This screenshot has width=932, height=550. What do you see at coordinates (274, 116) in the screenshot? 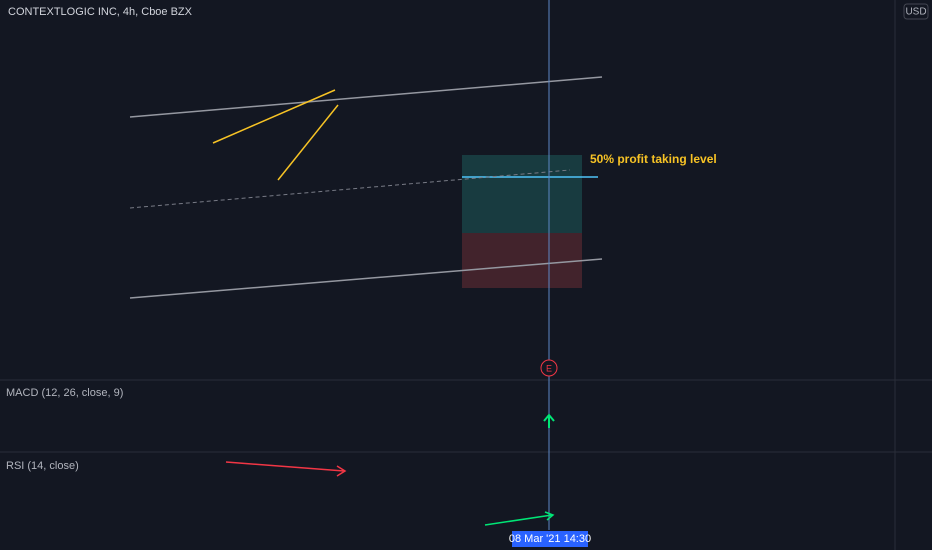
I see `wedge-upper` at bounding box center [274, 116].